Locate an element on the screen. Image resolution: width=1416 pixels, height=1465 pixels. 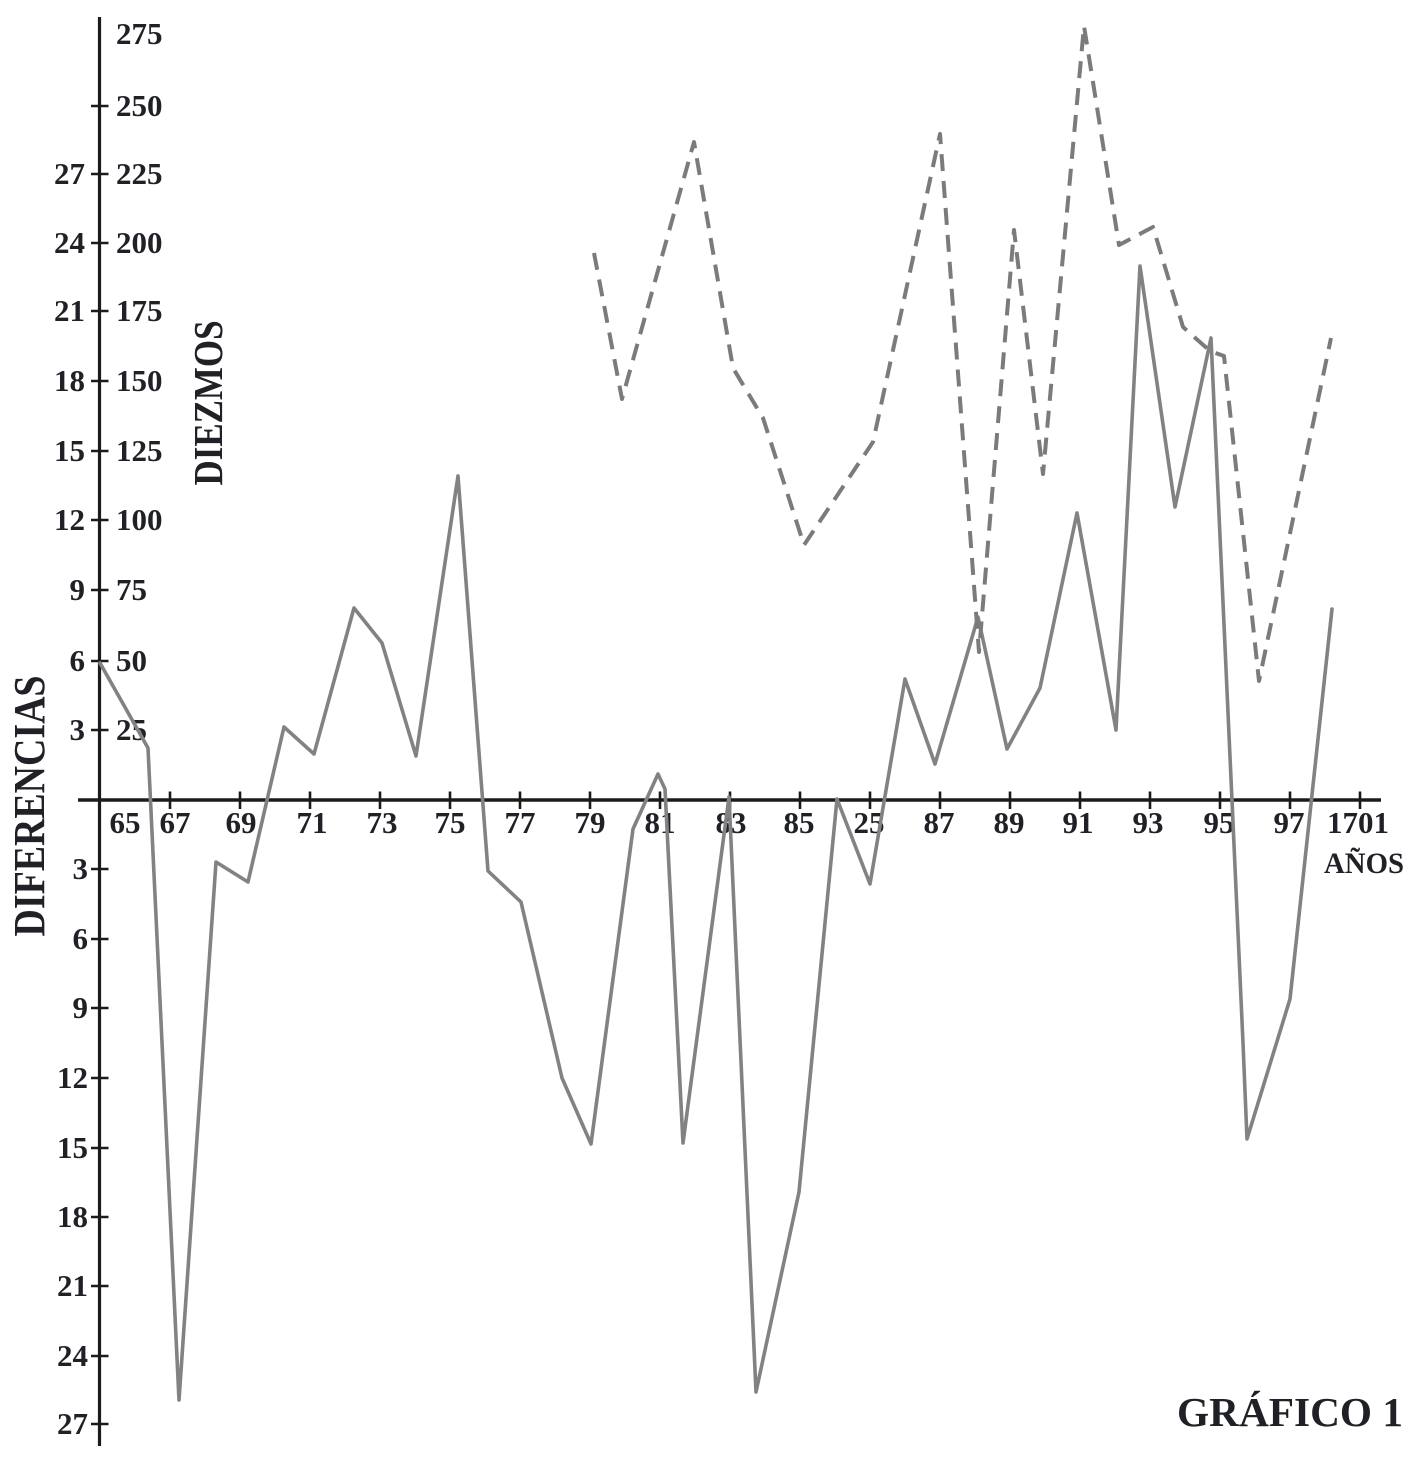
svg-text: 79 is located at coordinates (590, 822).